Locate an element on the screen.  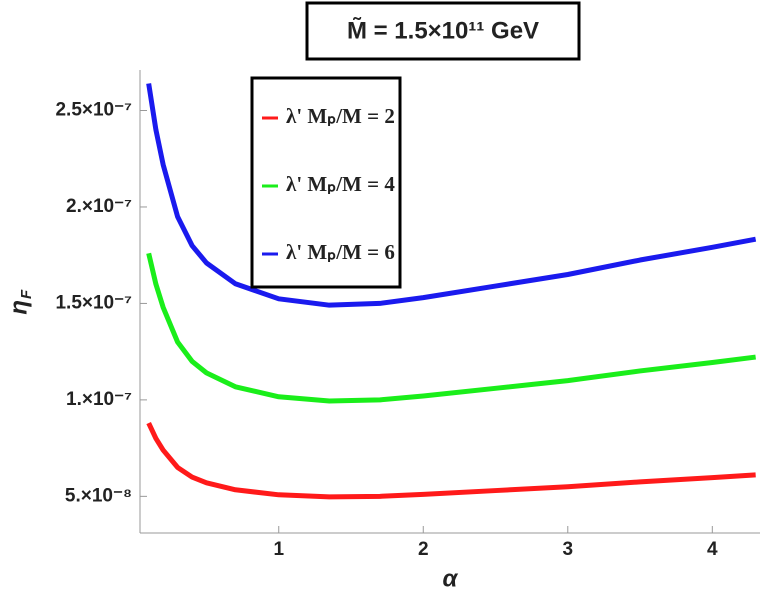
x-tick-label: 3 is located at coordinates (567, 549).